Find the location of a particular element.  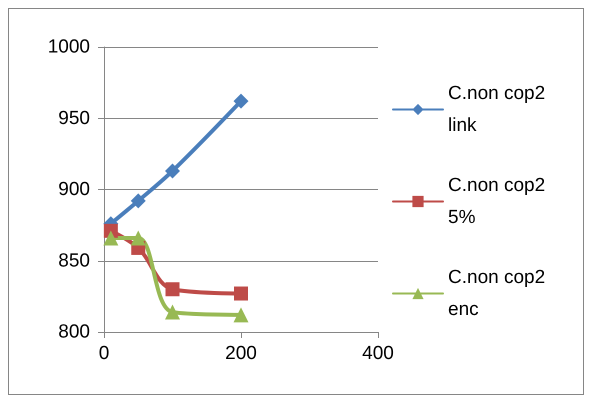

legend-label: C.non cop2 link is located at coordinates (499, 109).